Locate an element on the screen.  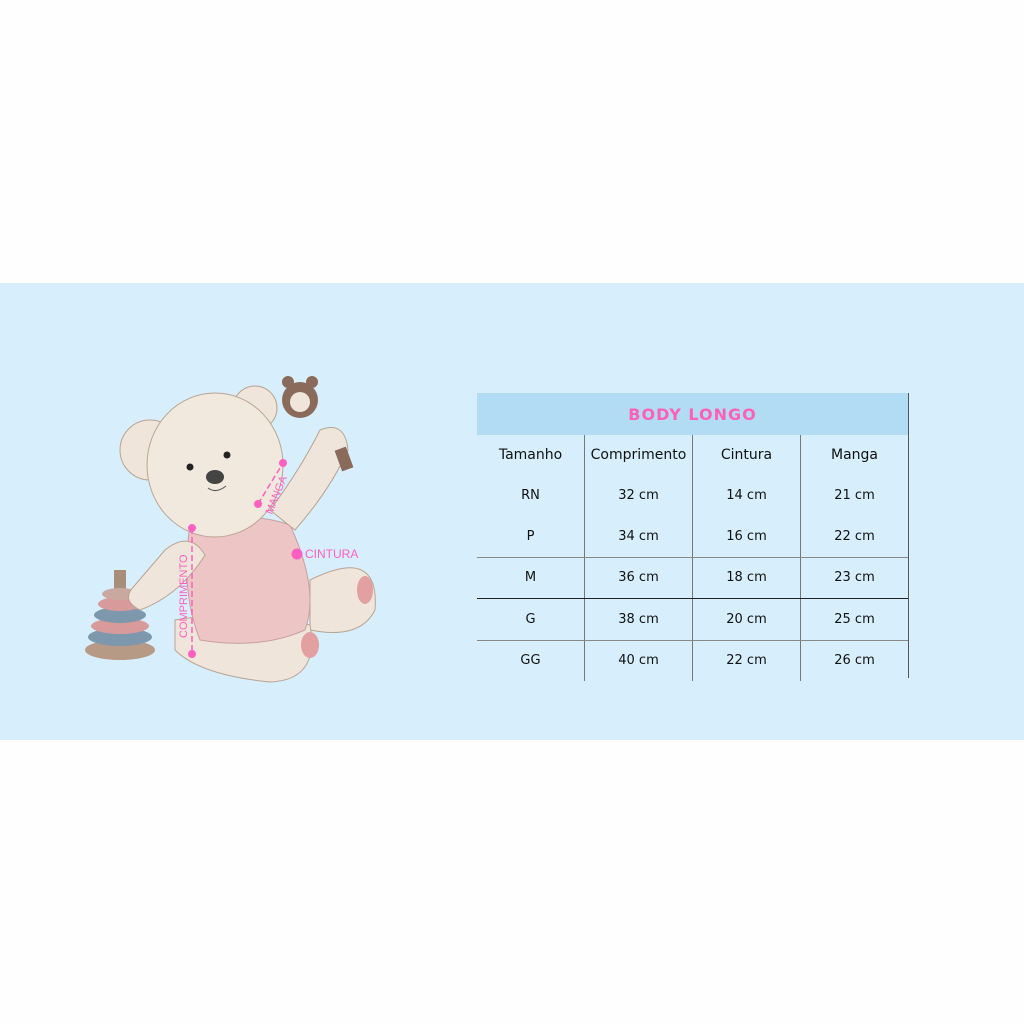
table-cell: 36 cm is located at coordinates (638, 577).